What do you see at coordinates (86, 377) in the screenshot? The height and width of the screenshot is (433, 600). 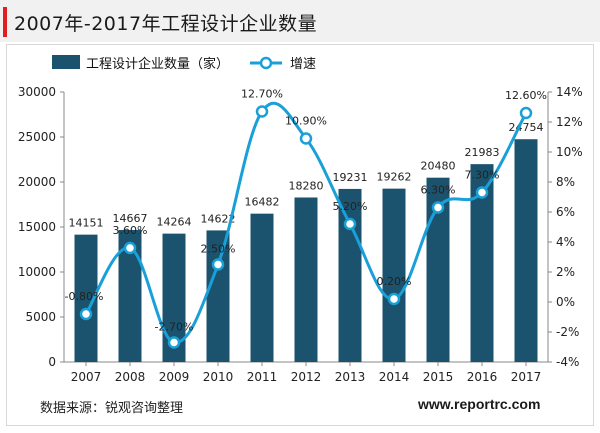 I see `x-axis-tick-label: 2007` at bounding box center [86, 377].